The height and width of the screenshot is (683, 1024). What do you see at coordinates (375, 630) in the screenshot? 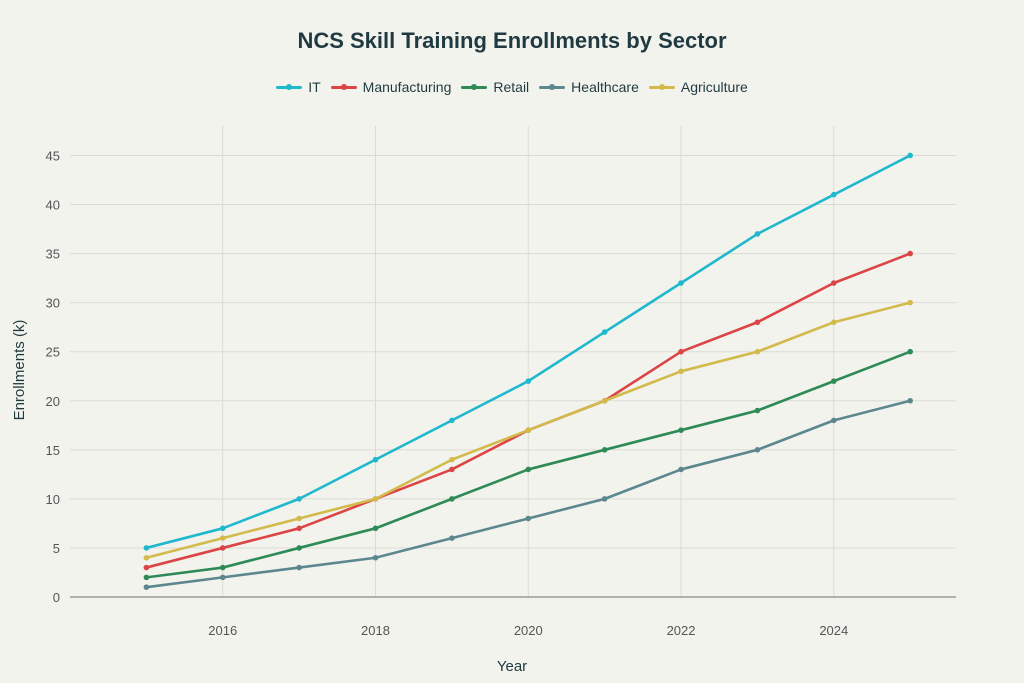
I see `x-tick-label: 2018` at bounding box center [375, 630].